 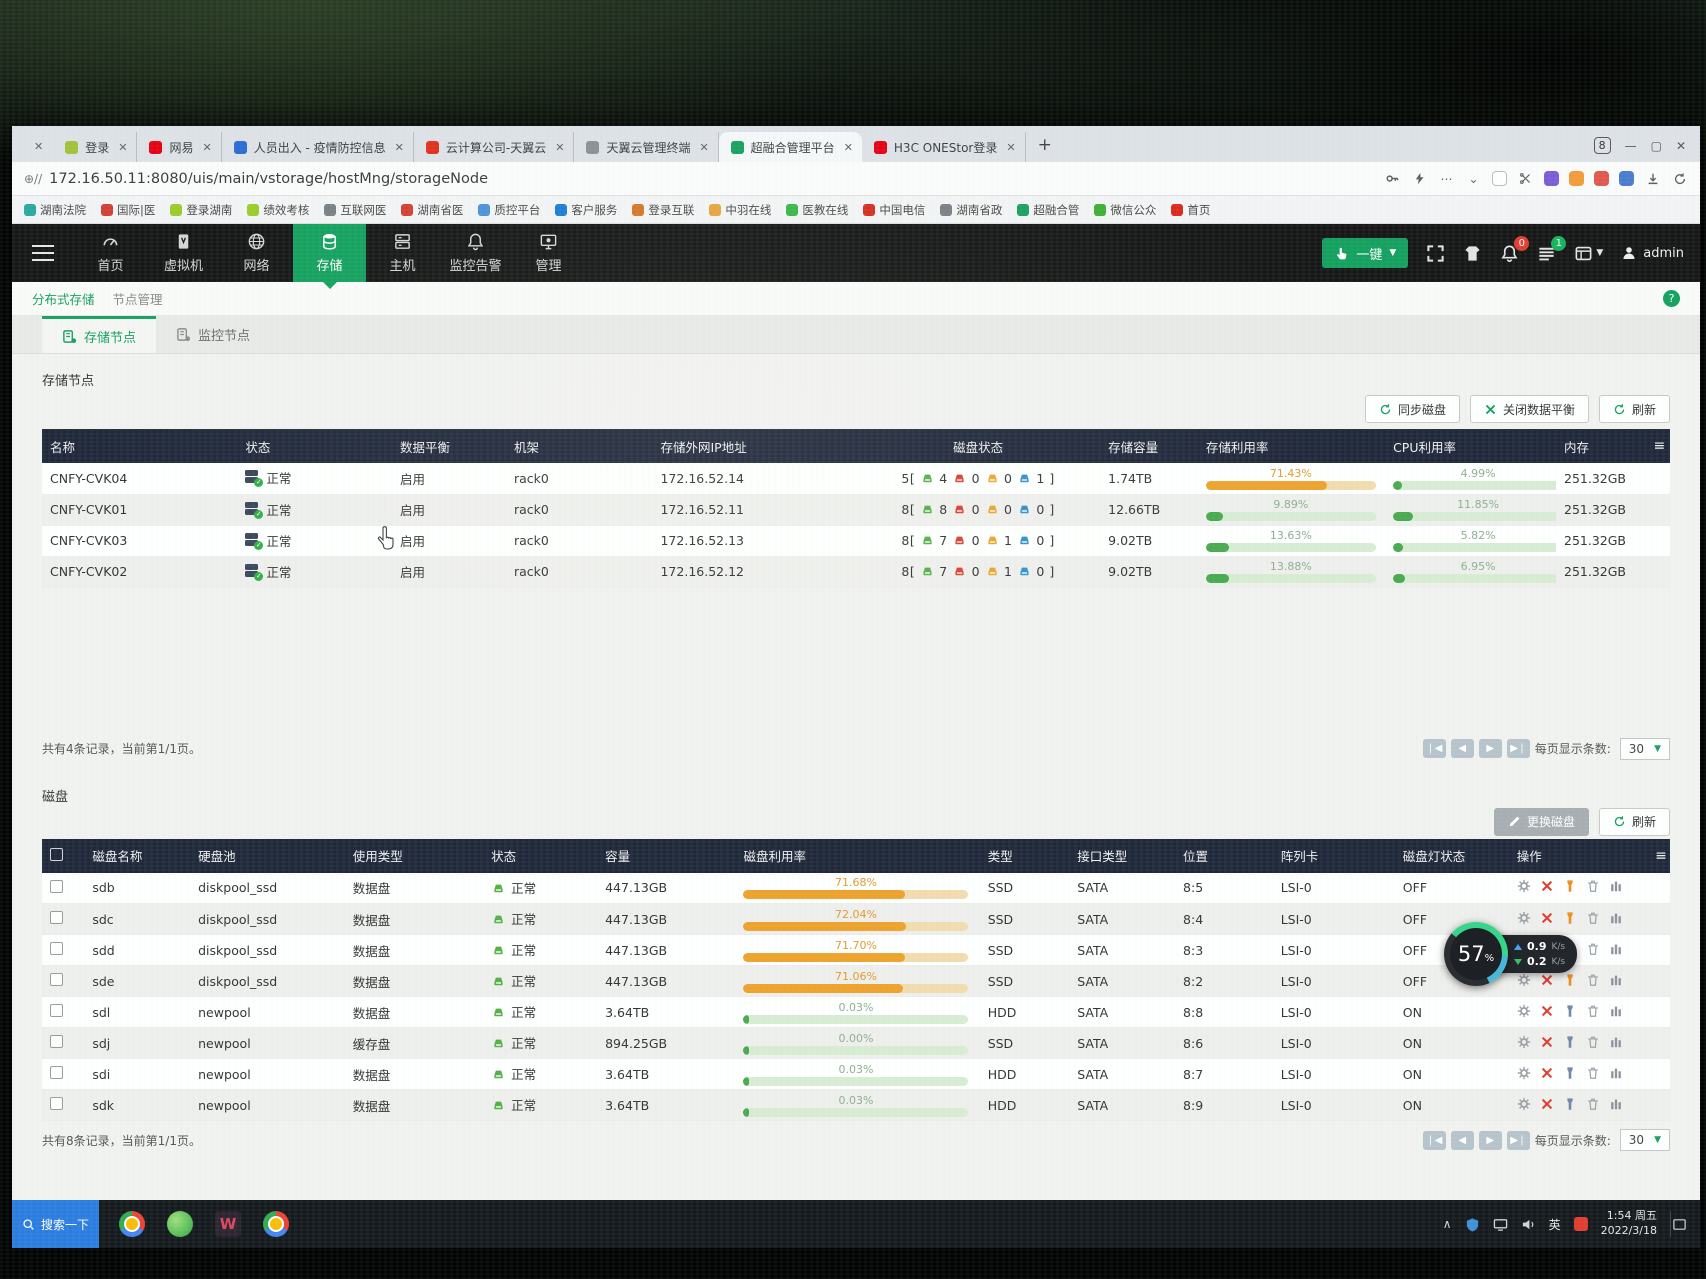 What do you see at coordinates (1048, 210) in the screenshot?
I see `bookmark-item: 超融合管` at bounding box center [1048, 210].